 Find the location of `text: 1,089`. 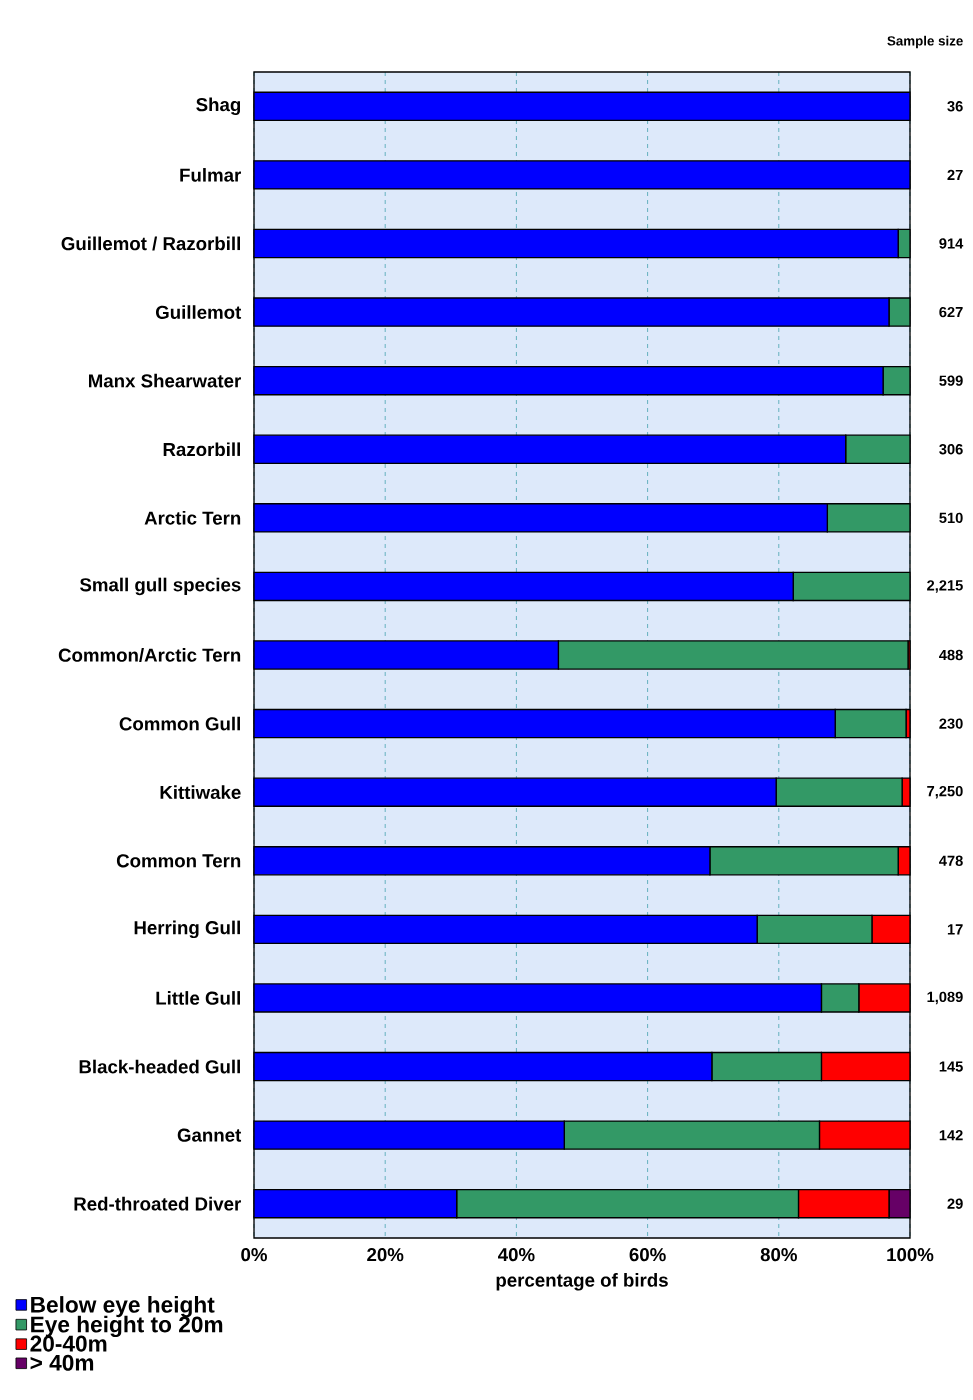

text: 1,089 is located at coordinates (945, 998).